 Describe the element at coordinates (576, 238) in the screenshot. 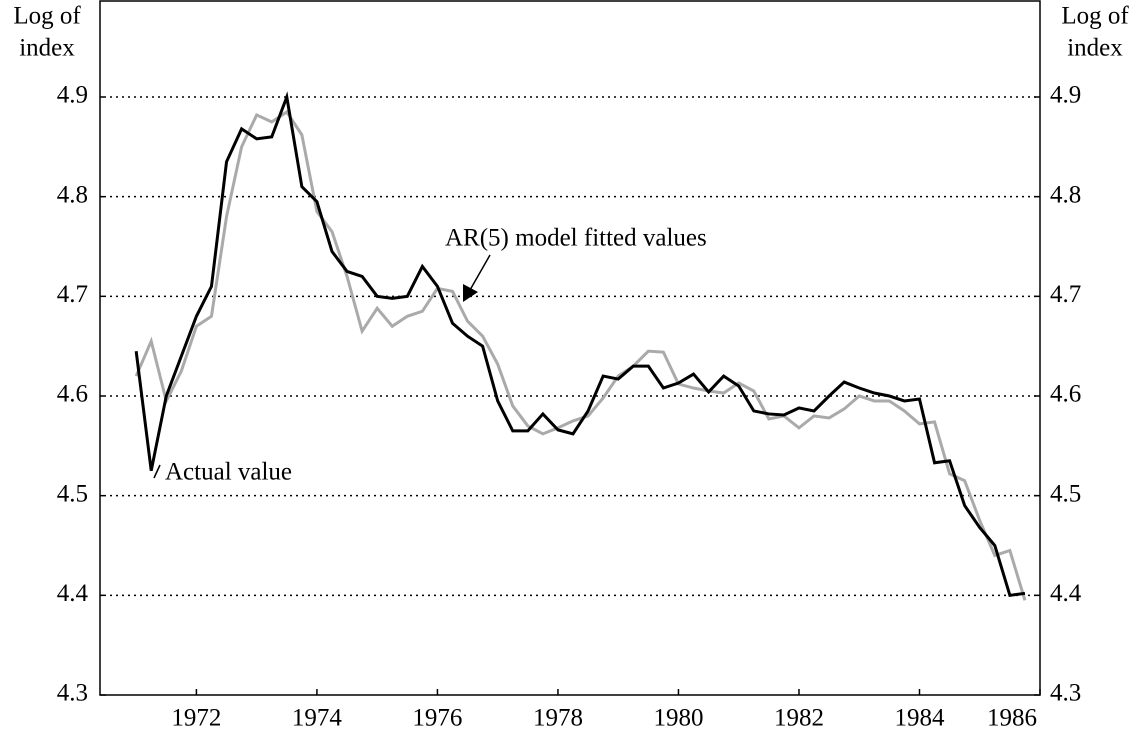

I see `annotation: AR(5) model fitted values` at that location.